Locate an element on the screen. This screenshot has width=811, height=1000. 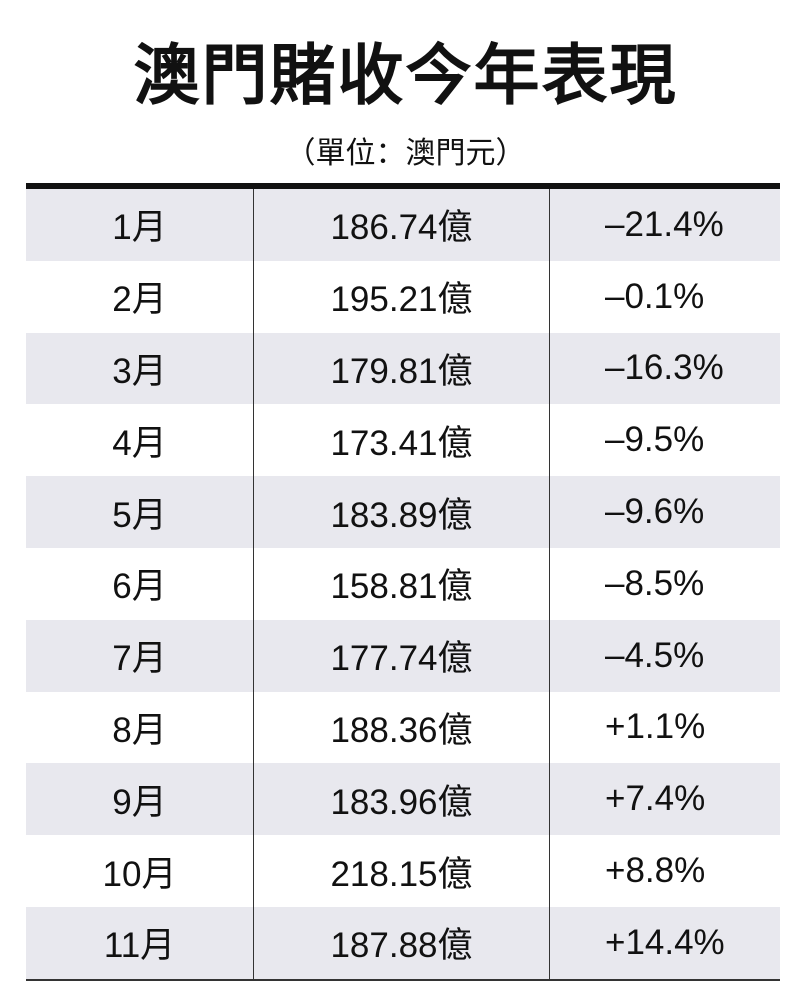
revenue-cell: 158.81億 is located at coordinates (402, 583).